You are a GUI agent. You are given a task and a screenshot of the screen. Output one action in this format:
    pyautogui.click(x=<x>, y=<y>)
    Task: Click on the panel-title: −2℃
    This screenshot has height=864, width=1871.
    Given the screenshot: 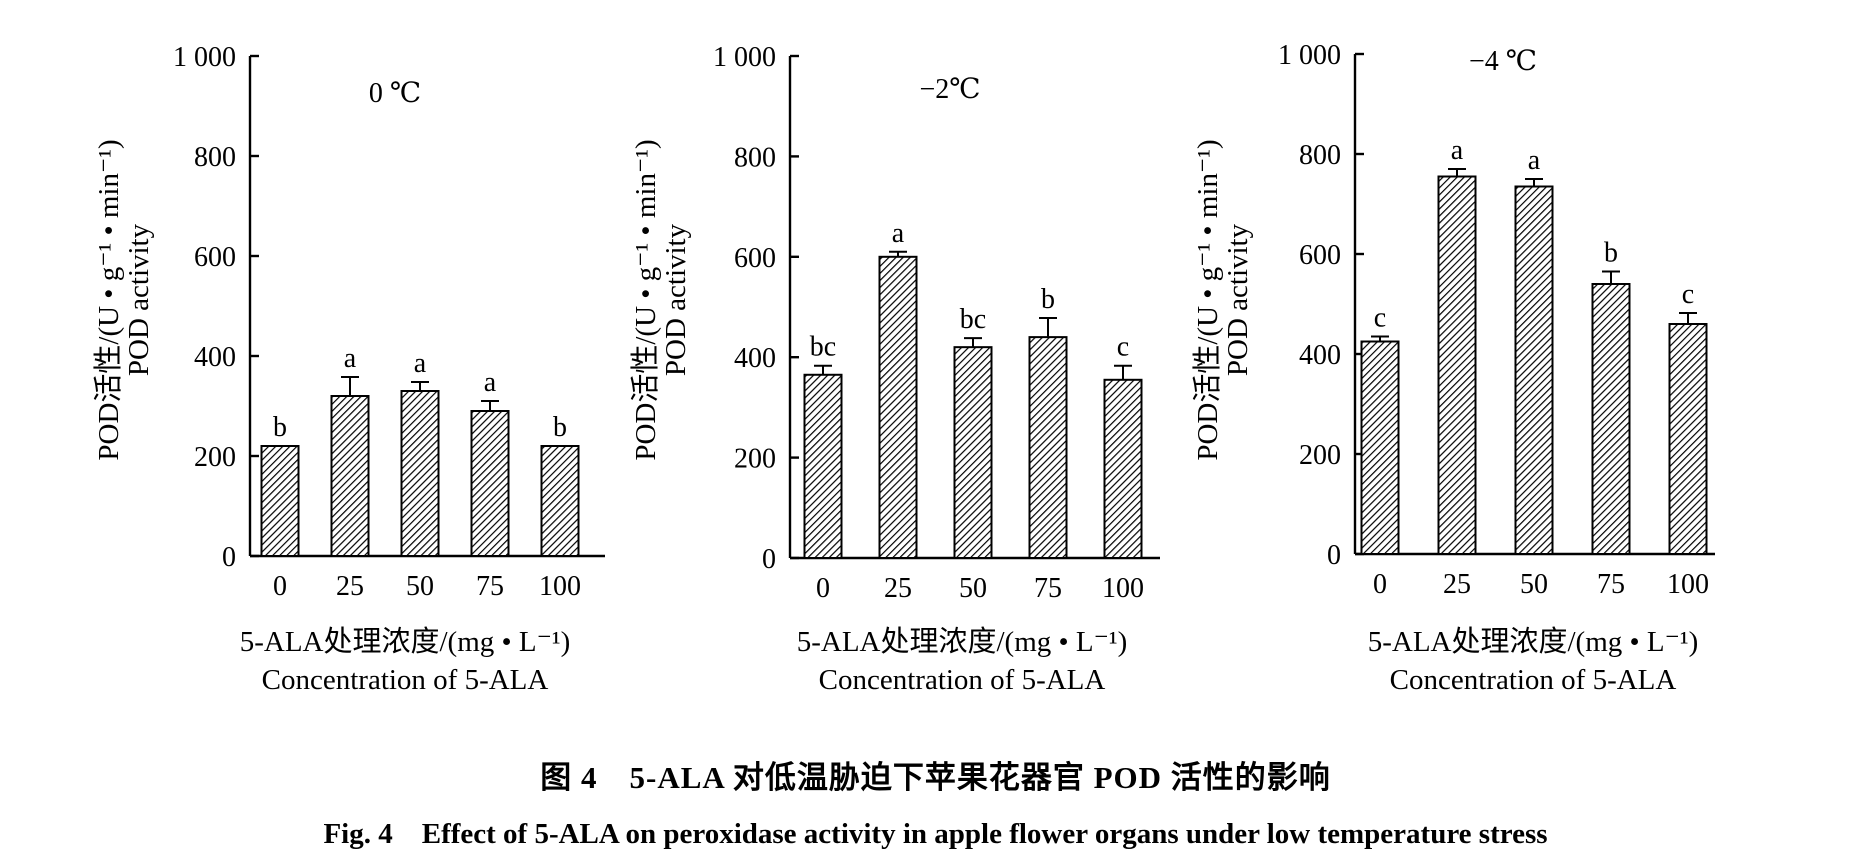 What is the action you would take?
    pyautogui.click(x=949, y=89)
    